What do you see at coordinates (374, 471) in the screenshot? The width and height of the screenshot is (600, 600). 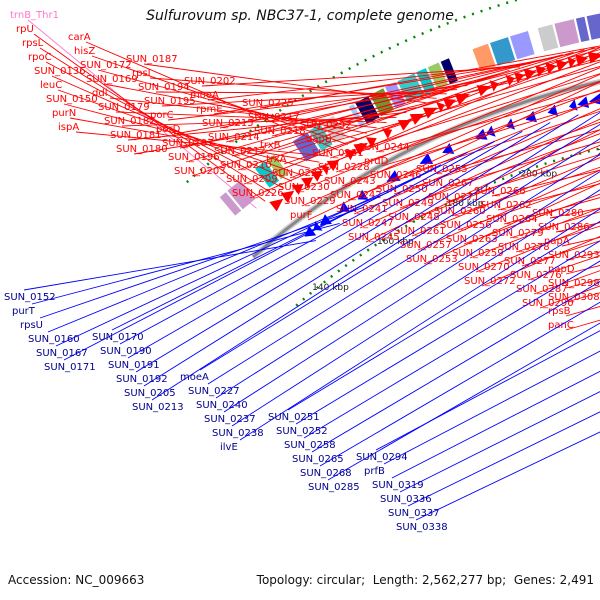 I see `reverse-gene-label: prfB` at bounding box center [374, 471].